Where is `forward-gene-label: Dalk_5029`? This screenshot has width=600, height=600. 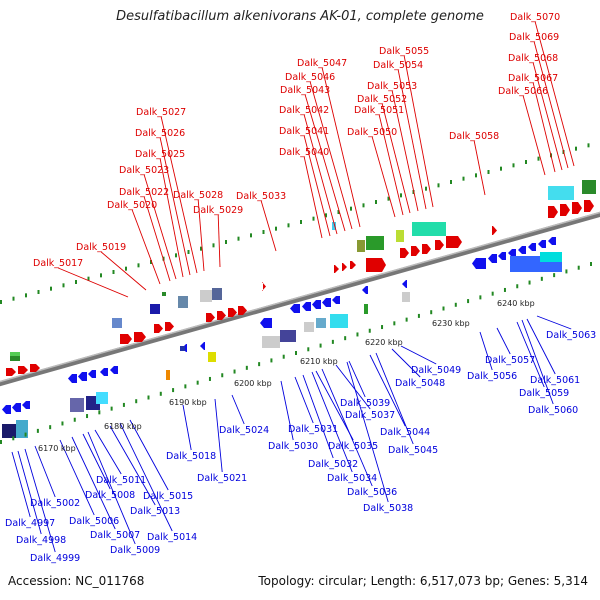 forward-gene-label: Dalk_5029 is located at coordinates (218, 210).